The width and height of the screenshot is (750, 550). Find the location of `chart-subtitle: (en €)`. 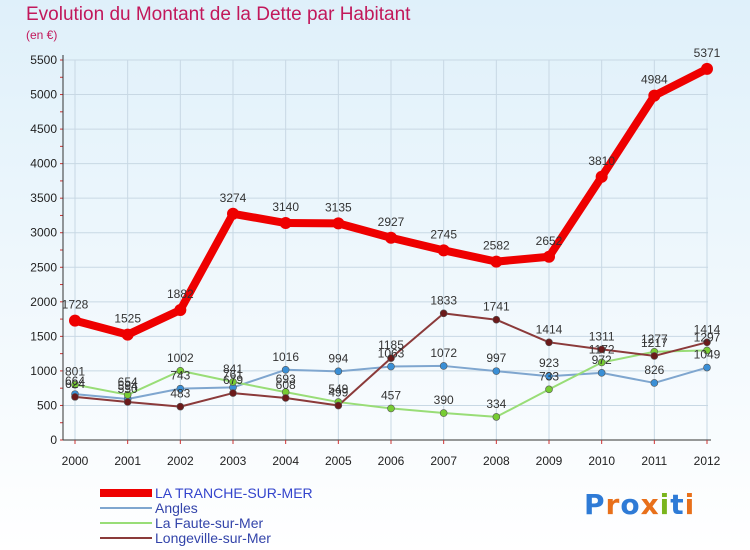

chart-subtitle: (en €) is located at coordinates (42, 35).